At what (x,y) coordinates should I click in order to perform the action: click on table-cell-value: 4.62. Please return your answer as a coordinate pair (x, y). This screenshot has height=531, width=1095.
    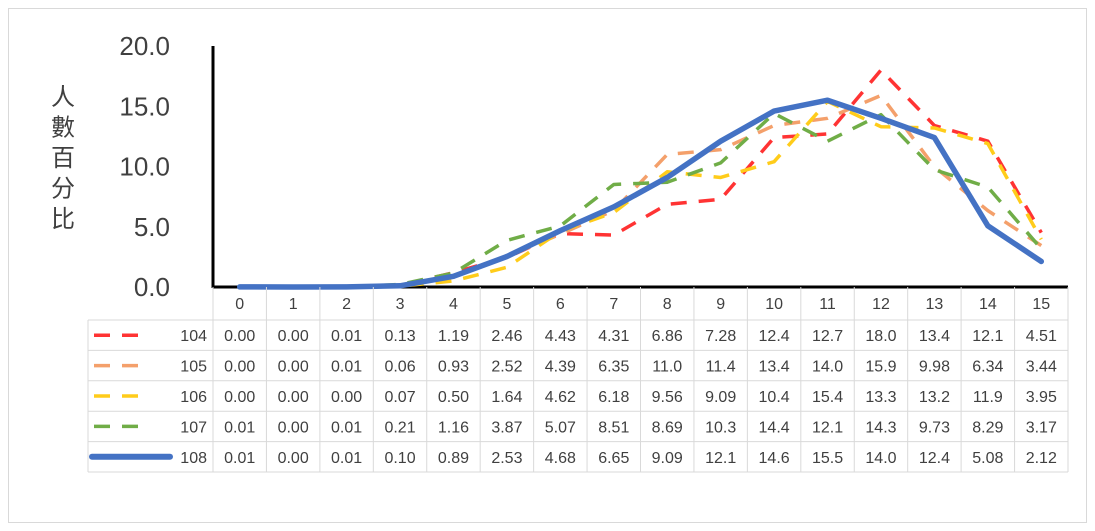
    Looking at the image, I should click on (560, 397).